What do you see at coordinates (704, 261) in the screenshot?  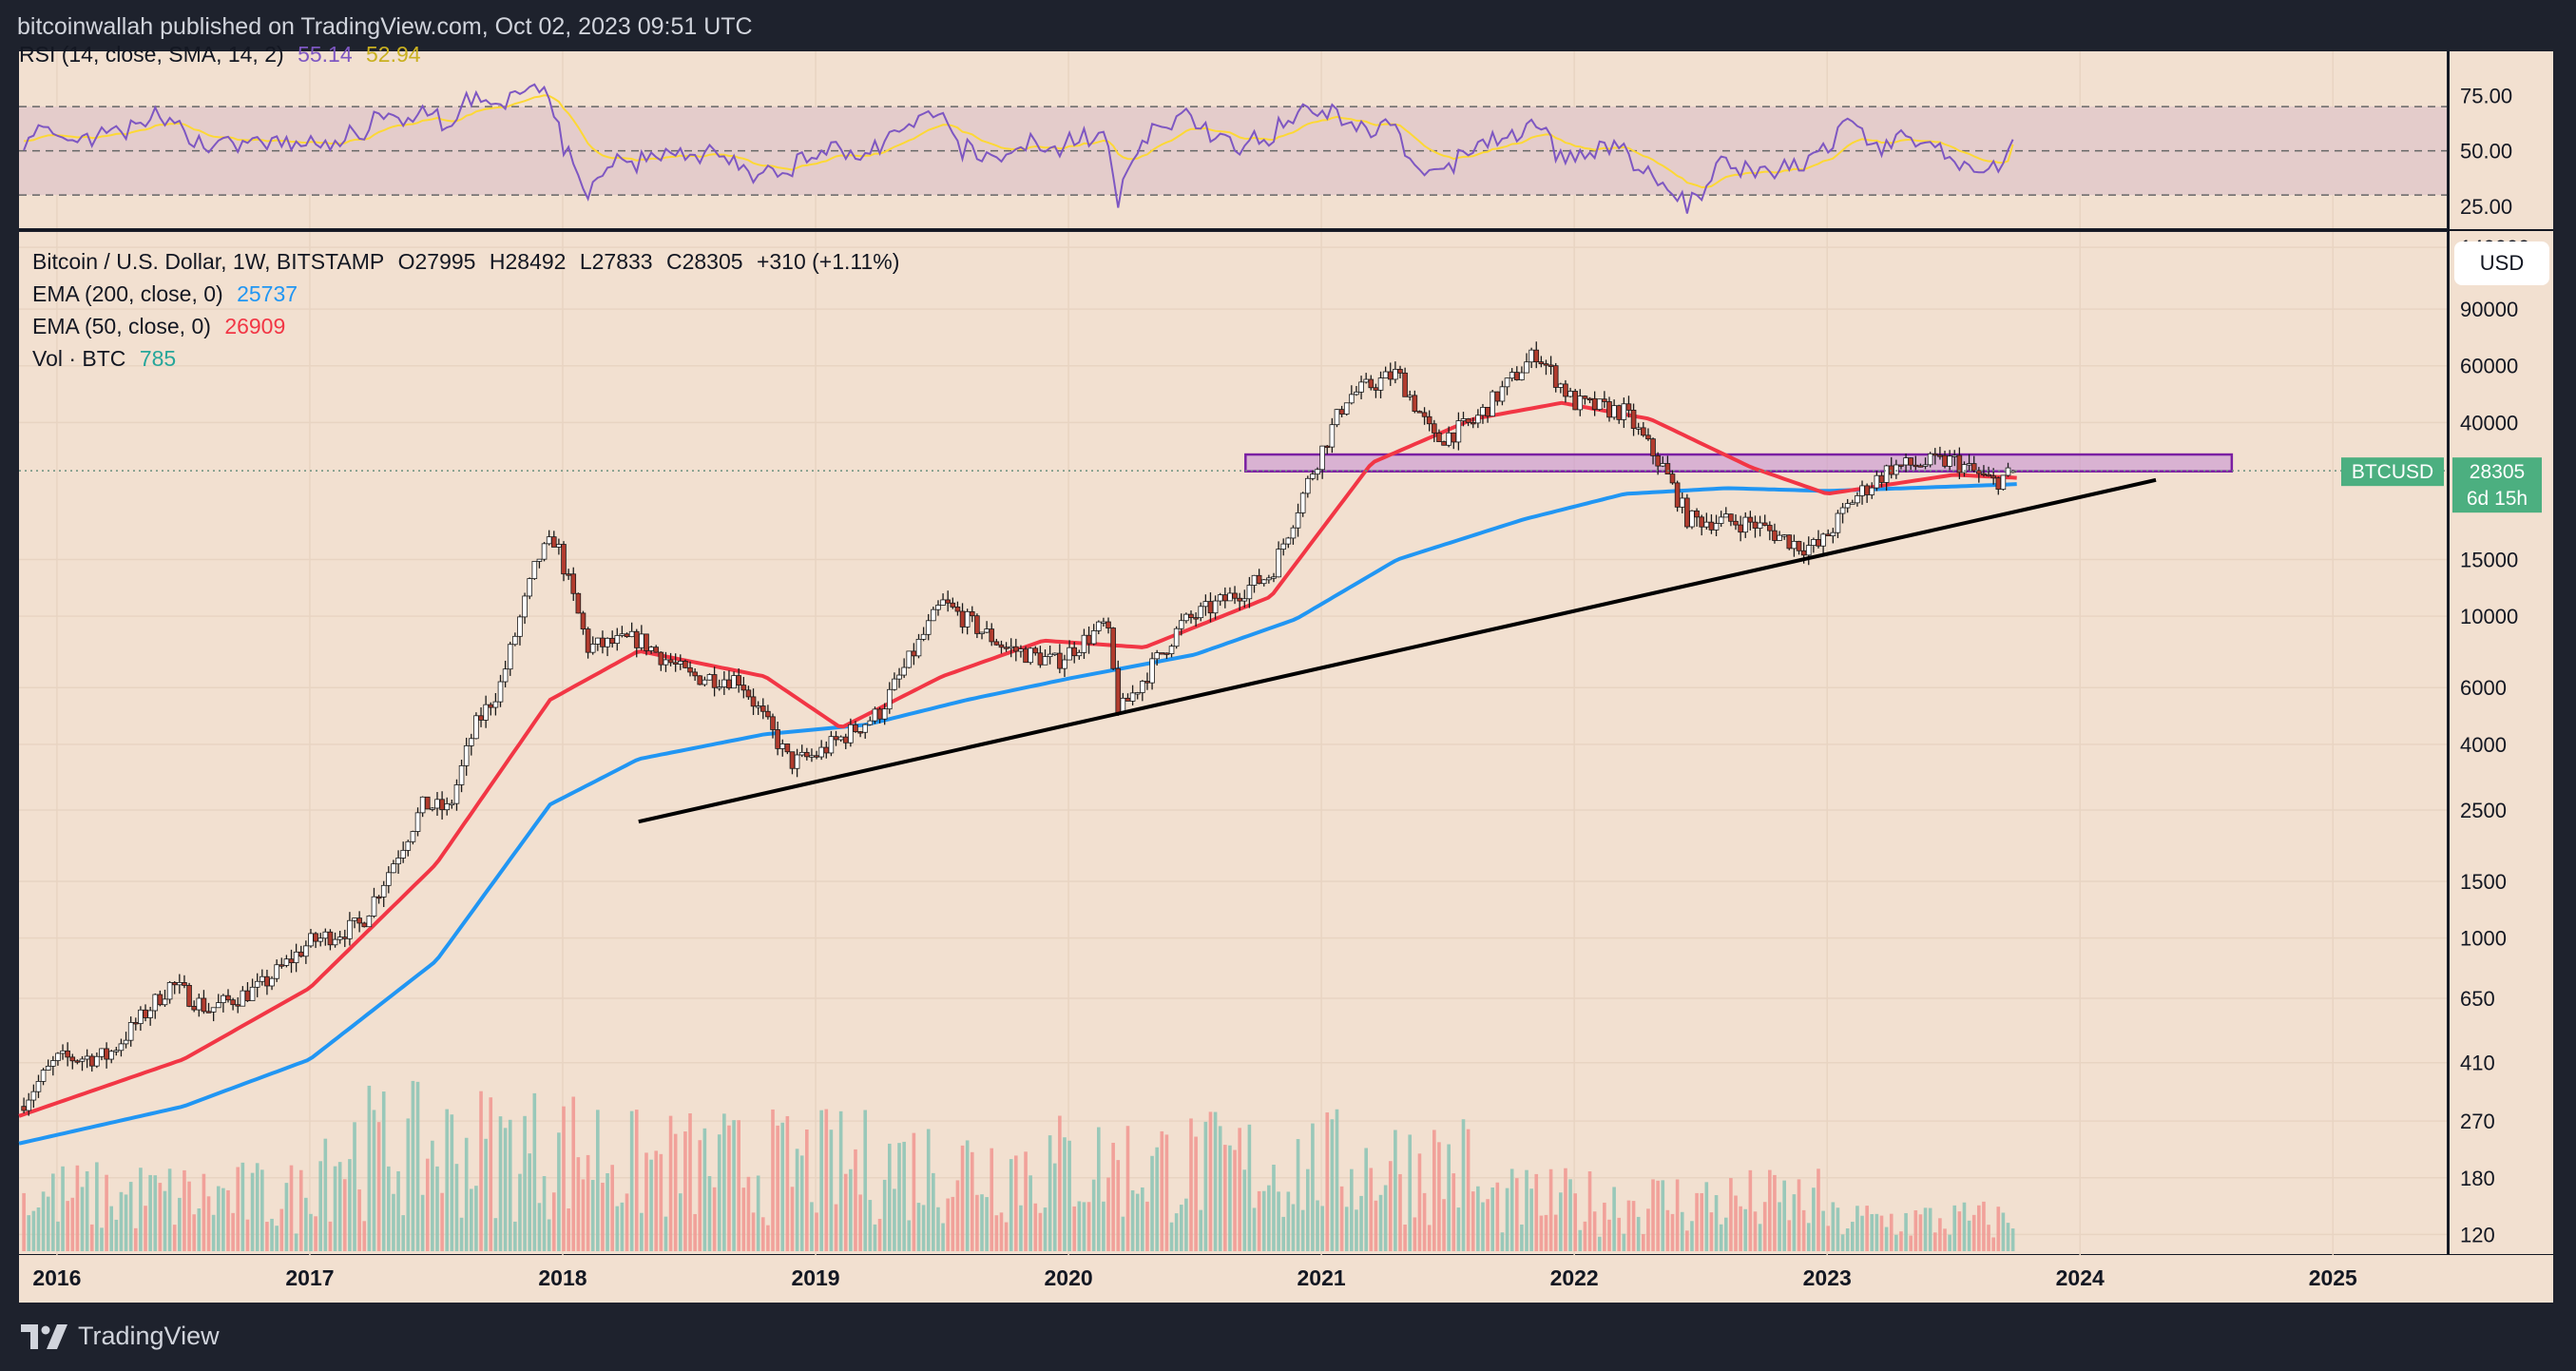 I see `ohlc-close: C28305` at bounding box center [704, 261].